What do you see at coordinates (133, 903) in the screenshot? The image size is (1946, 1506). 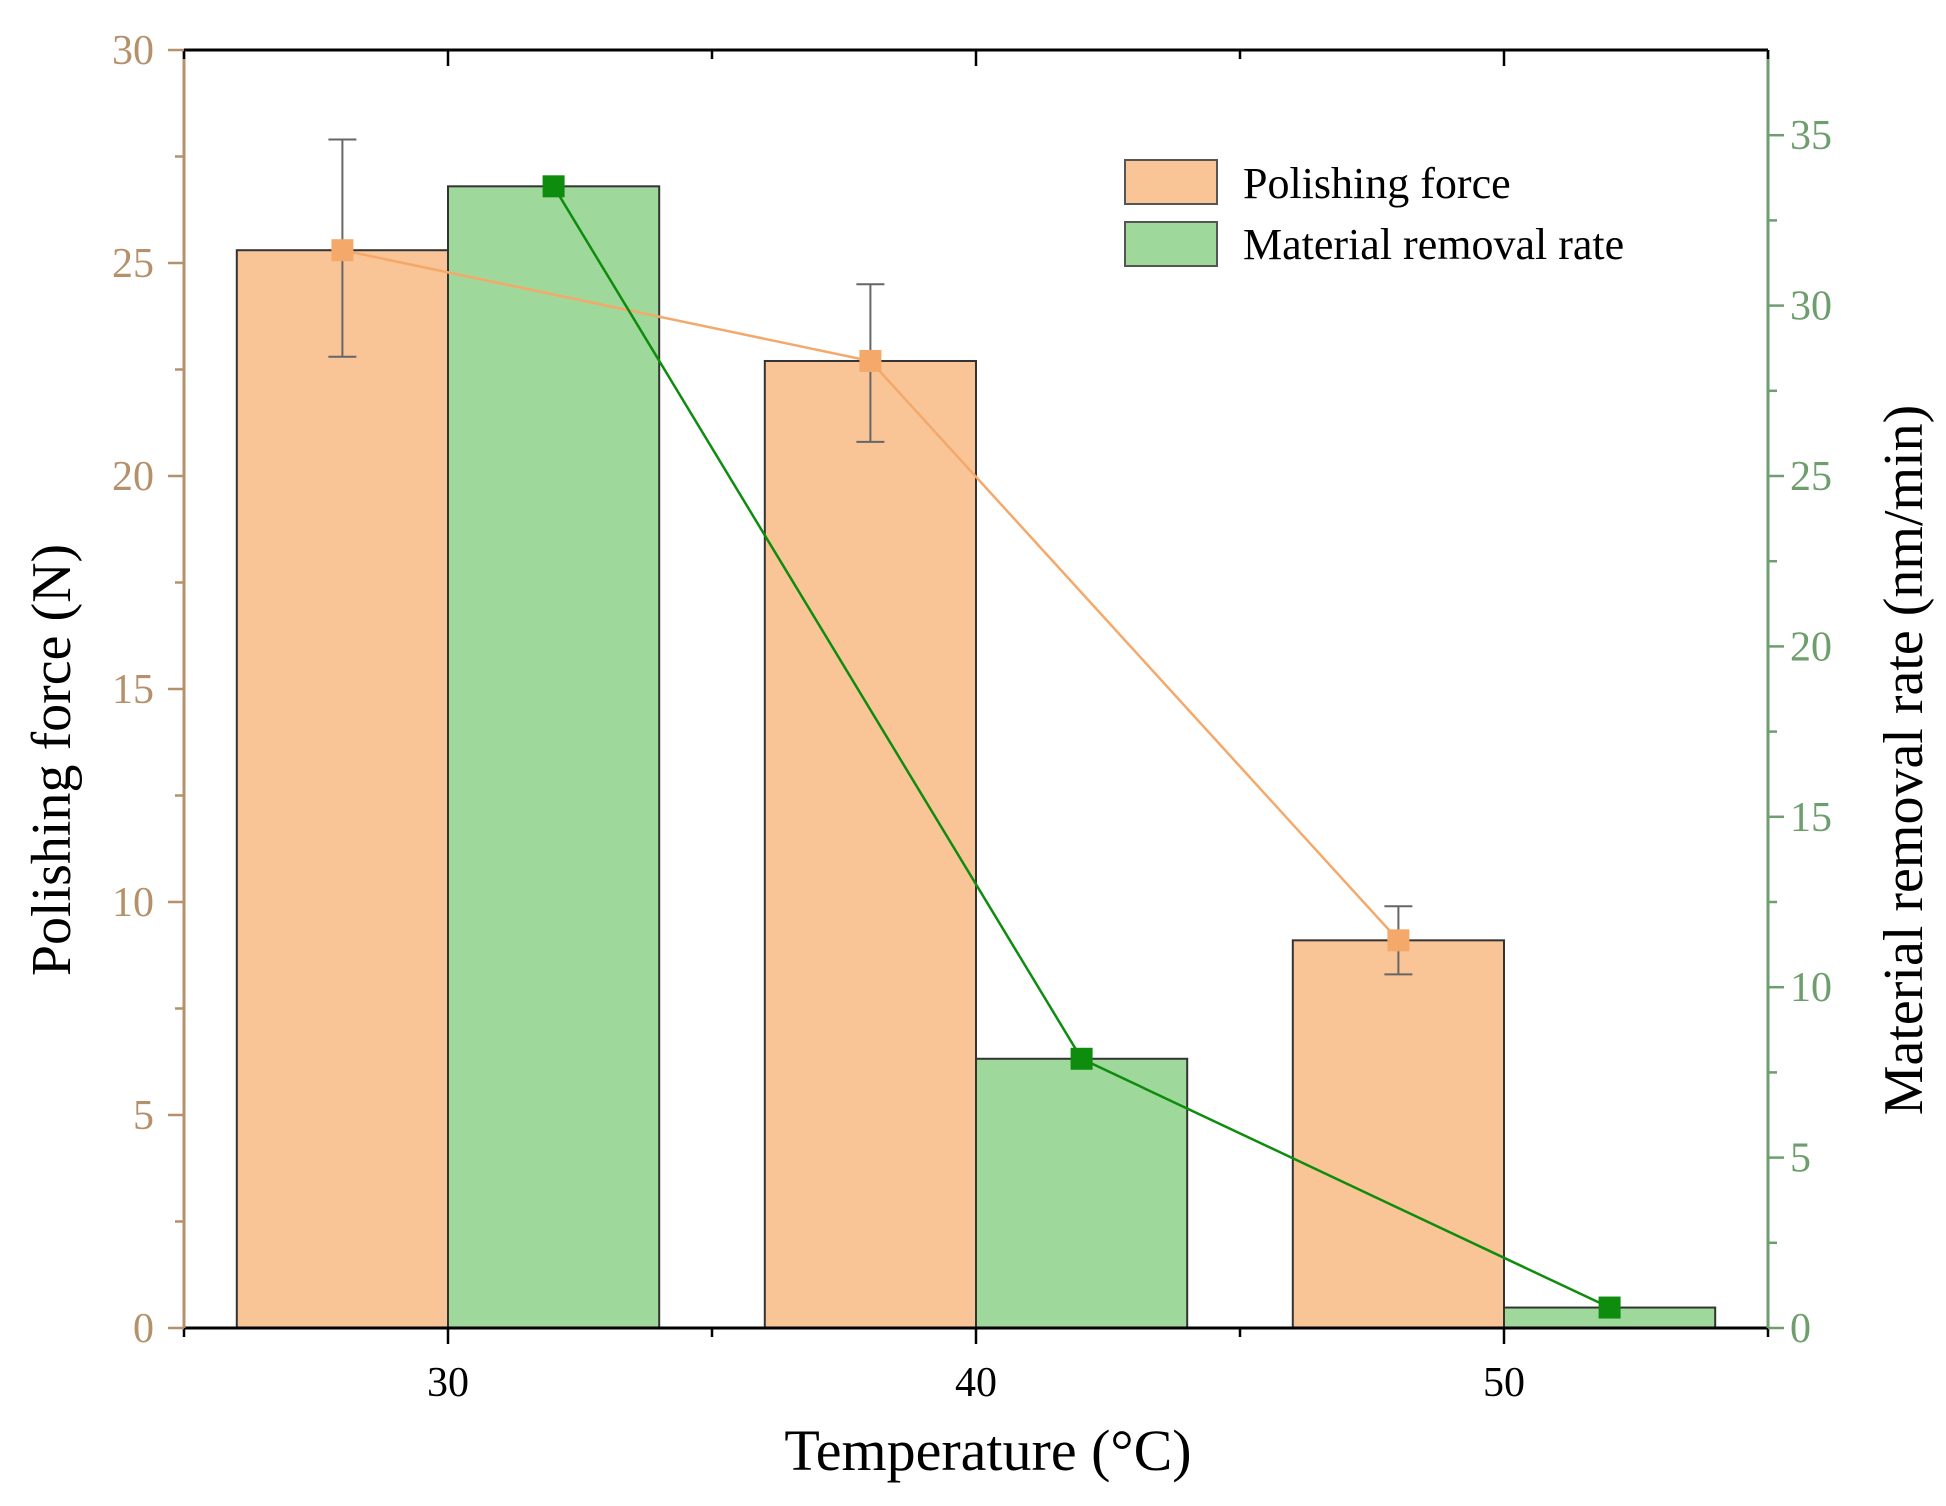 I see `left-tick-label-10: 10` at bounding box center [133, 903].